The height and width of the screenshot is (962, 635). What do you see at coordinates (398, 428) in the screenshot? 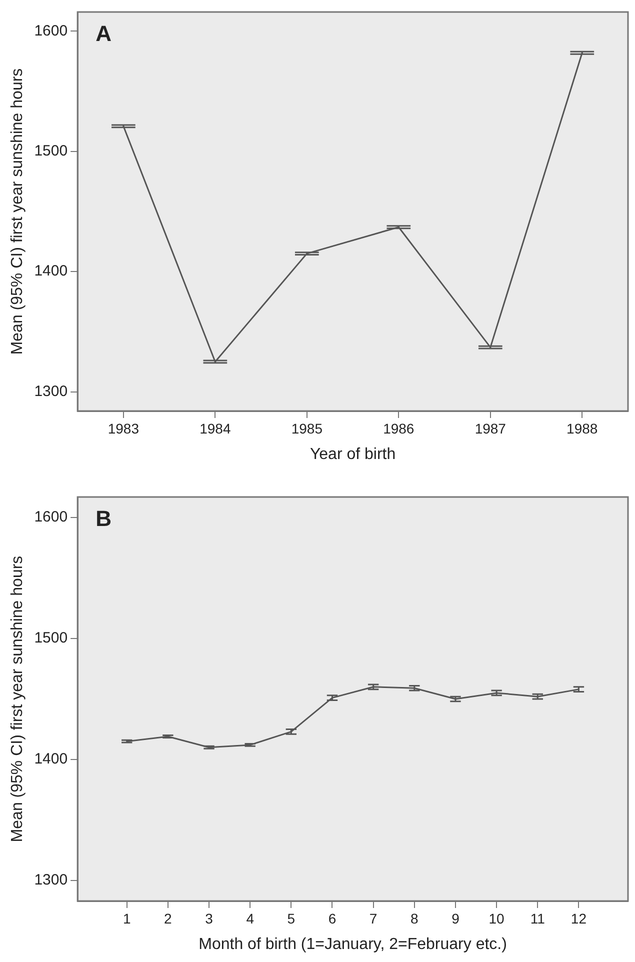
I see `x-tick-label: 1986` at bounding box center [398, 428].